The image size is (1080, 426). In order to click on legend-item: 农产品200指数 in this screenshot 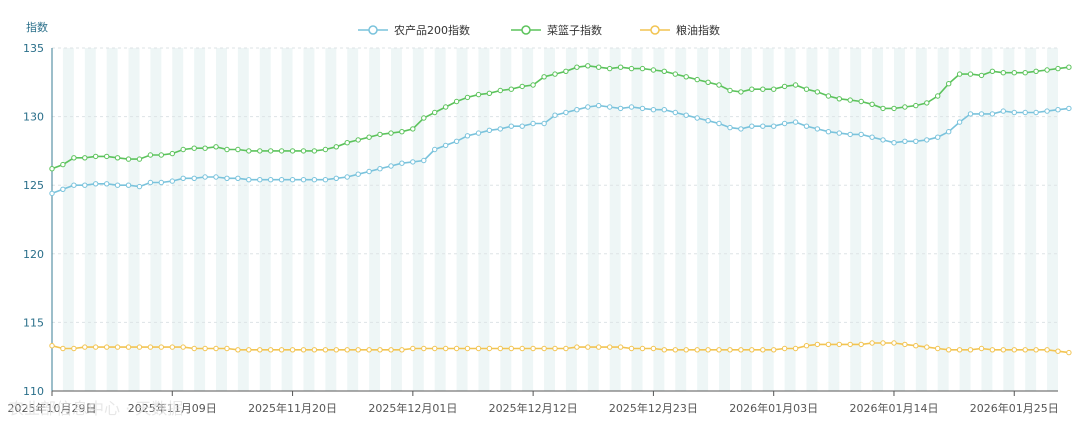, I will do `click(414, 30)`.